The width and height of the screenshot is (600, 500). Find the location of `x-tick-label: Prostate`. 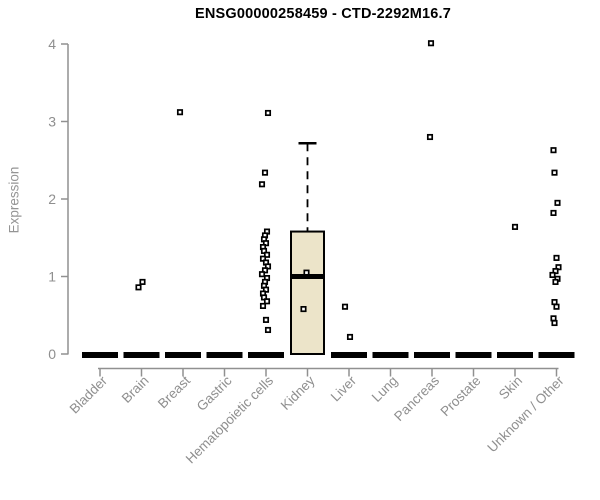

x-tick-label: Prostate is located at coordinates (460, 396).